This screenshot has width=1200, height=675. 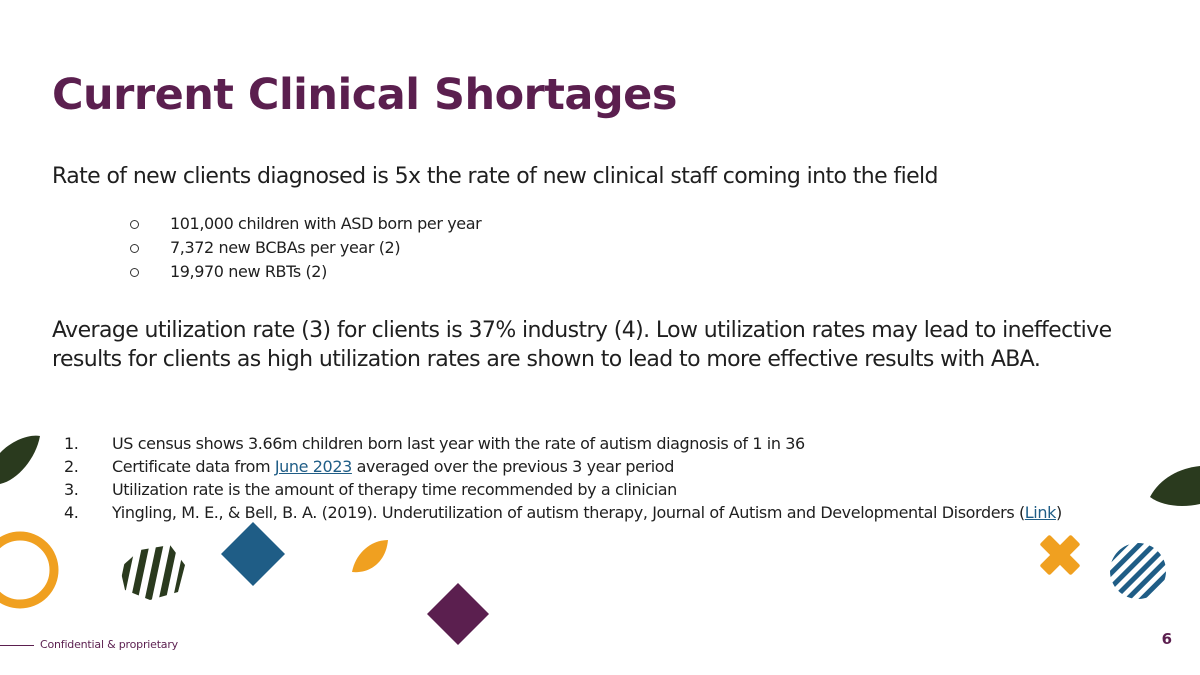 I want to click on journal-link: Link, so click(x=1040, y=512).